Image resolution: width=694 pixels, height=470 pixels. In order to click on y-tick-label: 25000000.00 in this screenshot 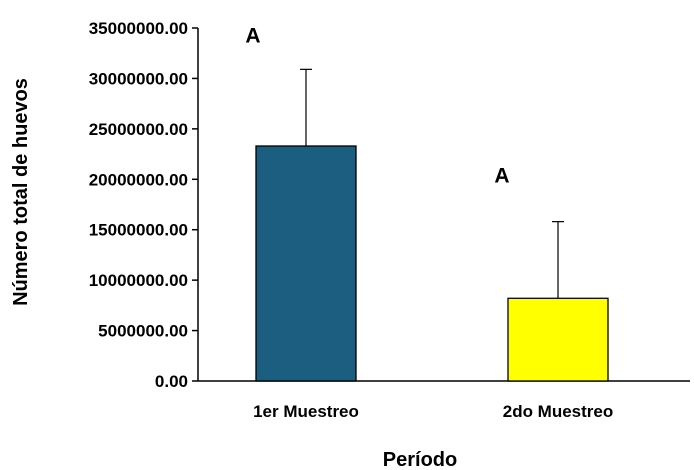, I will do `click(138, 129)`.